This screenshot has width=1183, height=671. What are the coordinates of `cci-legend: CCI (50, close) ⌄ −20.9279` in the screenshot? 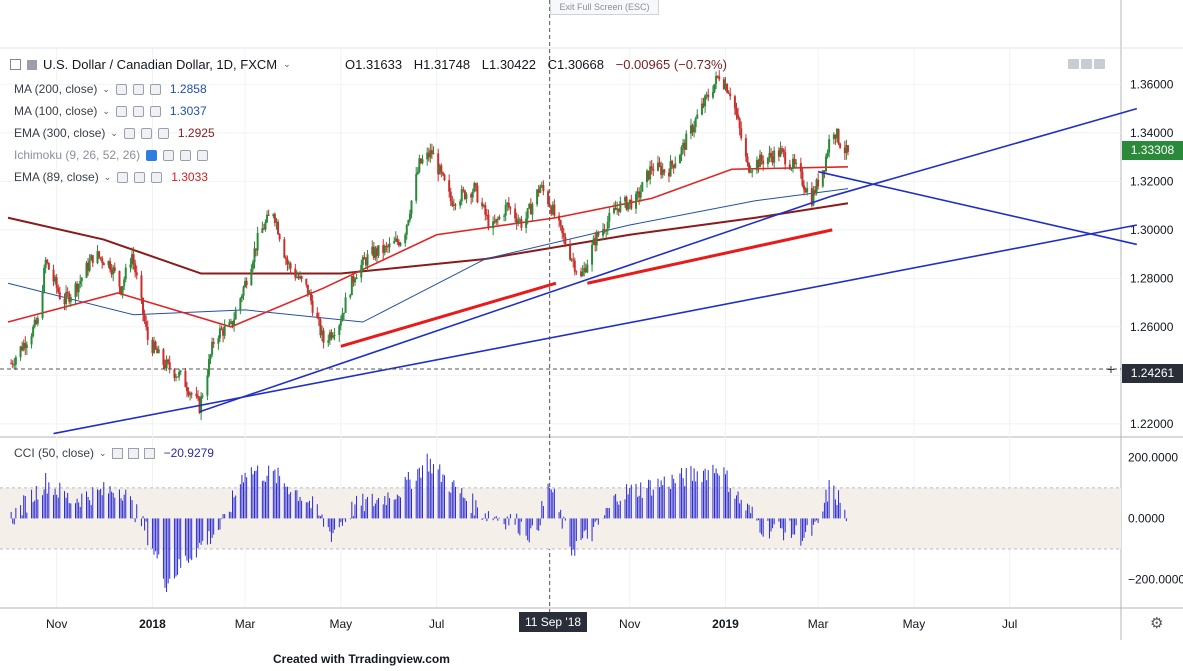 It's located at (114, 453).